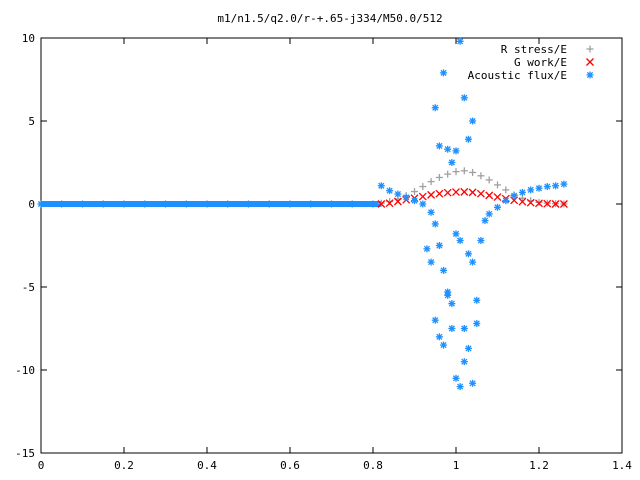 This screenshot has width=640, height=480. I want to click on x-tick-label: 0, so click(41, 465).